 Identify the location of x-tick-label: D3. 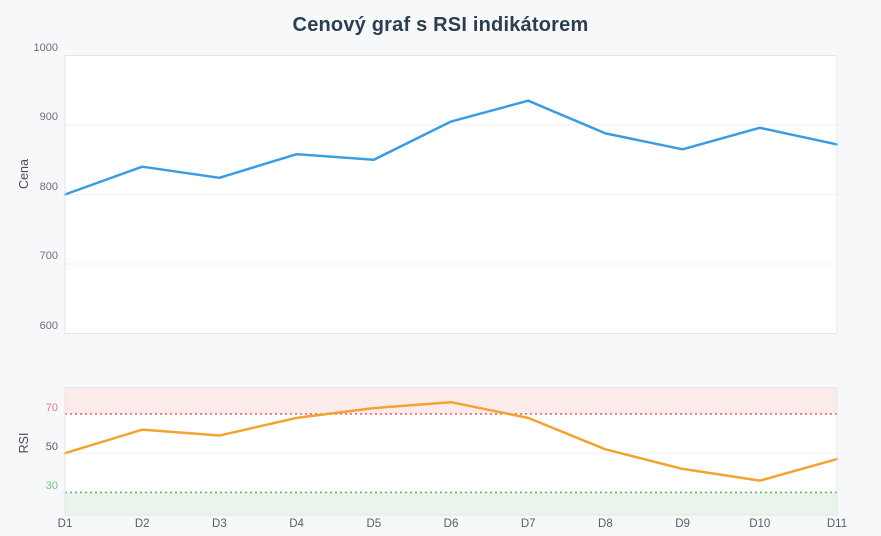
(219, 524).